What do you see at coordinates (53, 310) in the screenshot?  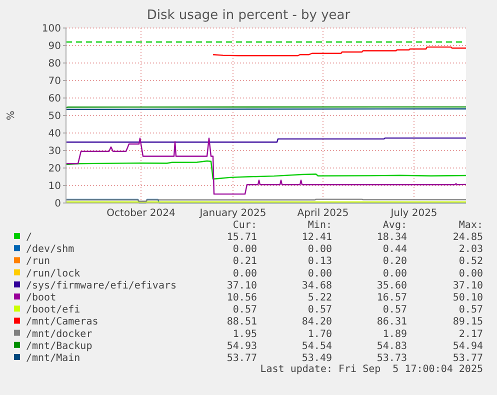 I see `legend-label: /boot/efi` at bounding box center [53, 310].